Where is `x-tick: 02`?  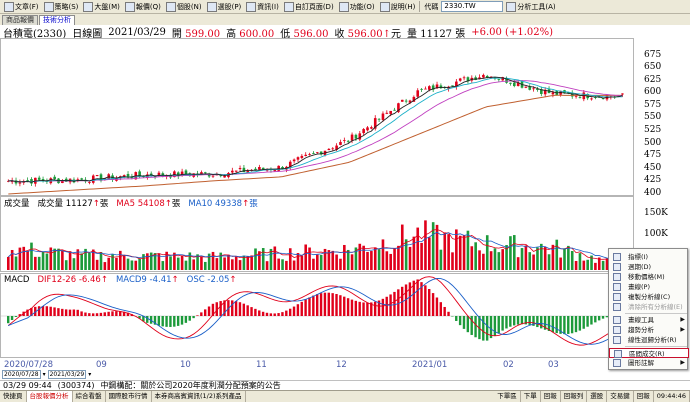
x-tick: 02 is located at coordinates (508, 365).